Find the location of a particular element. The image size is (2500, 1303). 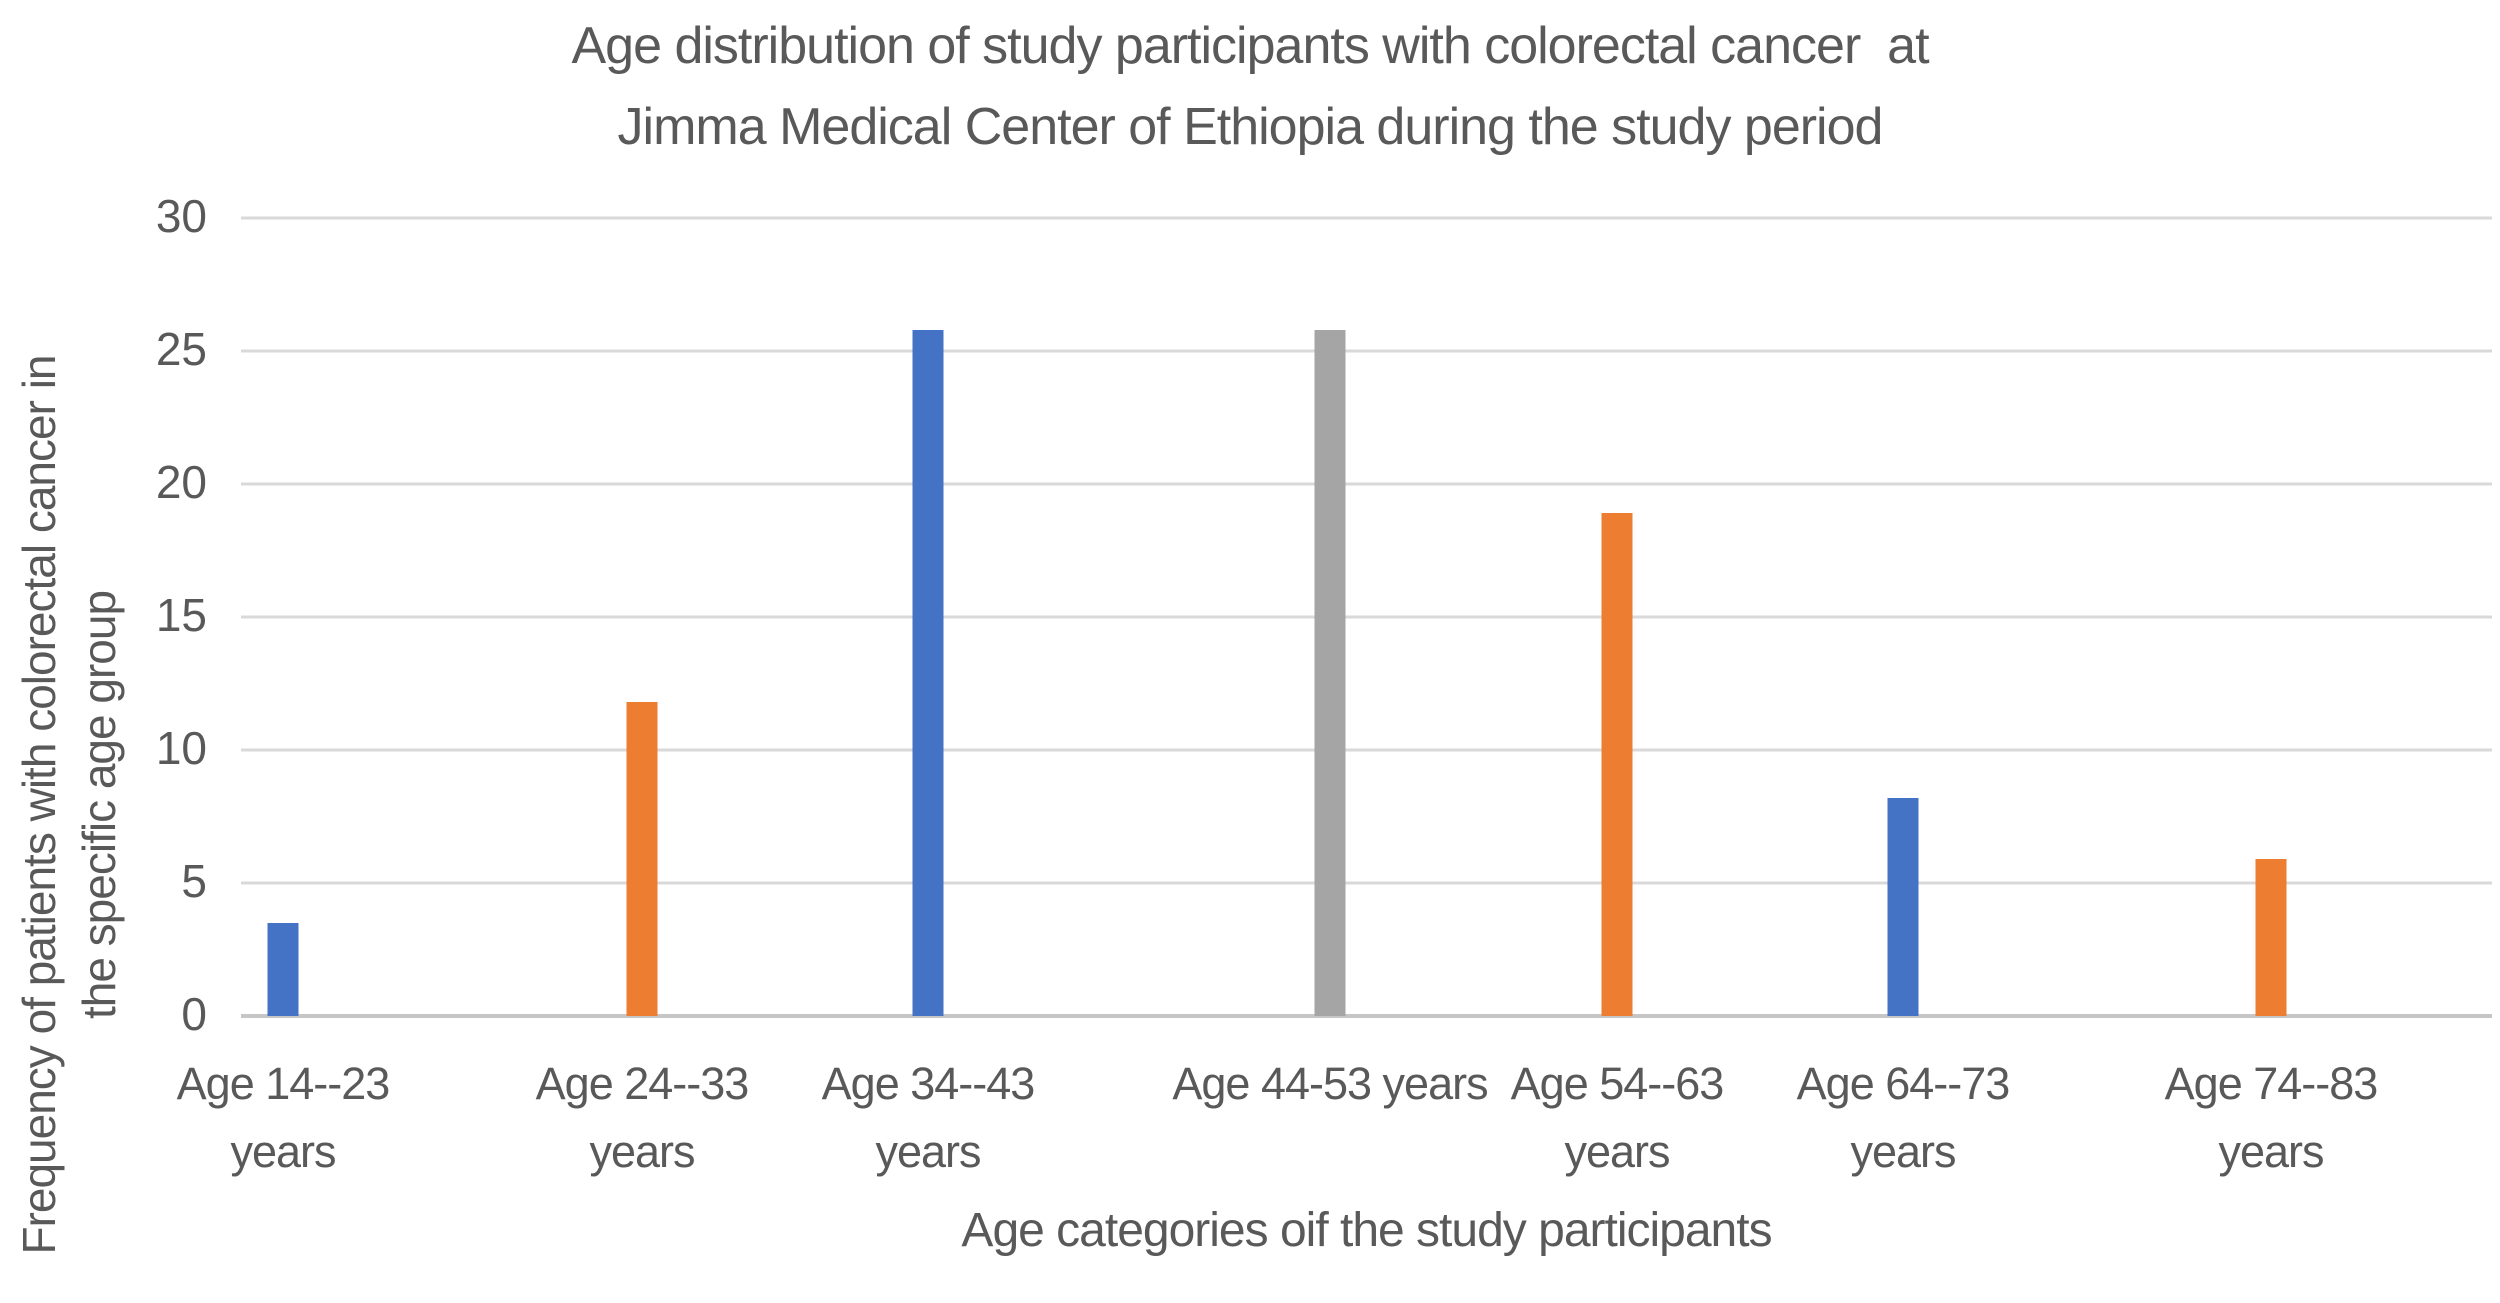

y-tick-label: 30 is located at coordinates (181, 215).